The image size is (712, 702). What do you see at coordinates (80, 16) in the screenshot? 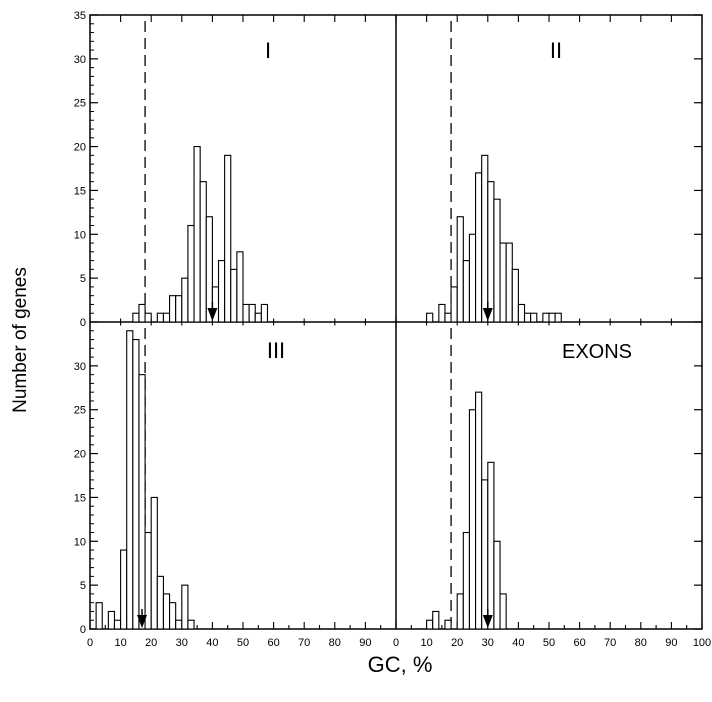
I see `y-tick-label: 35` at bounding box center [80, 16].